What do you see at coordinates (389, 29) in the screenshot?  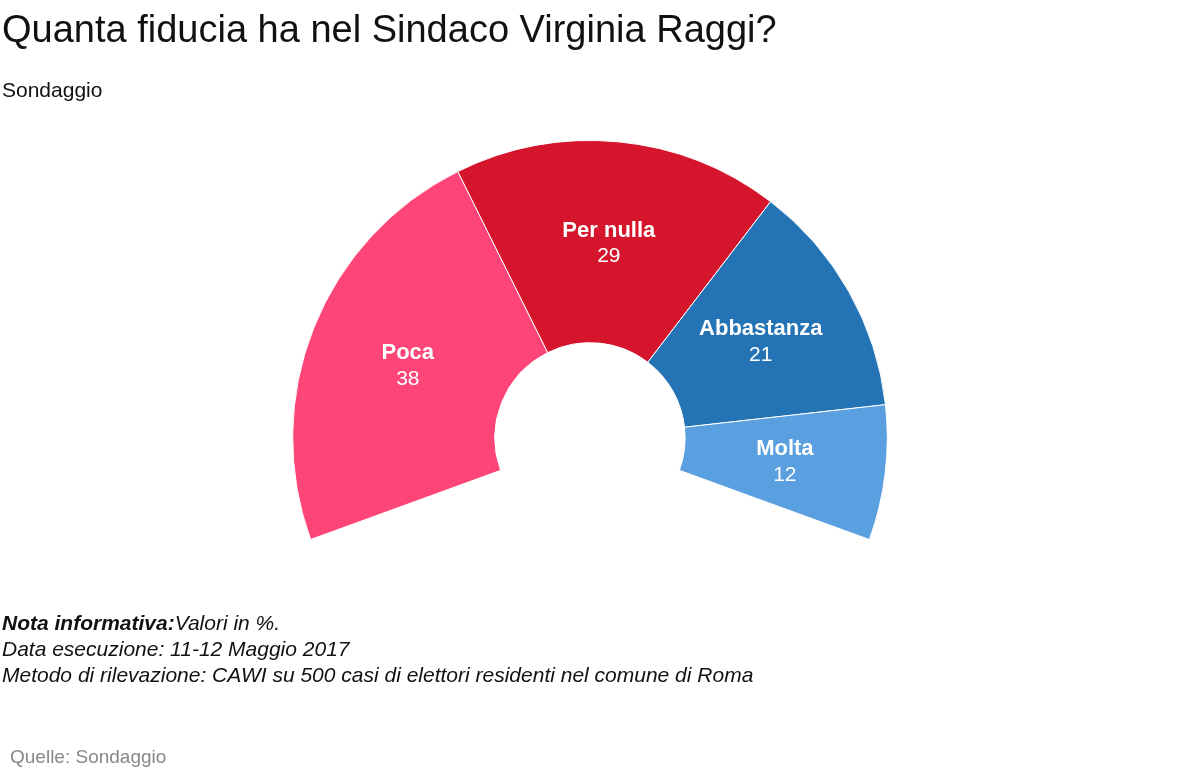 I see `chart-title: Quanta fiducia ha nel Sindaco Virginia Raggi?` at bounding box center [389, 29].